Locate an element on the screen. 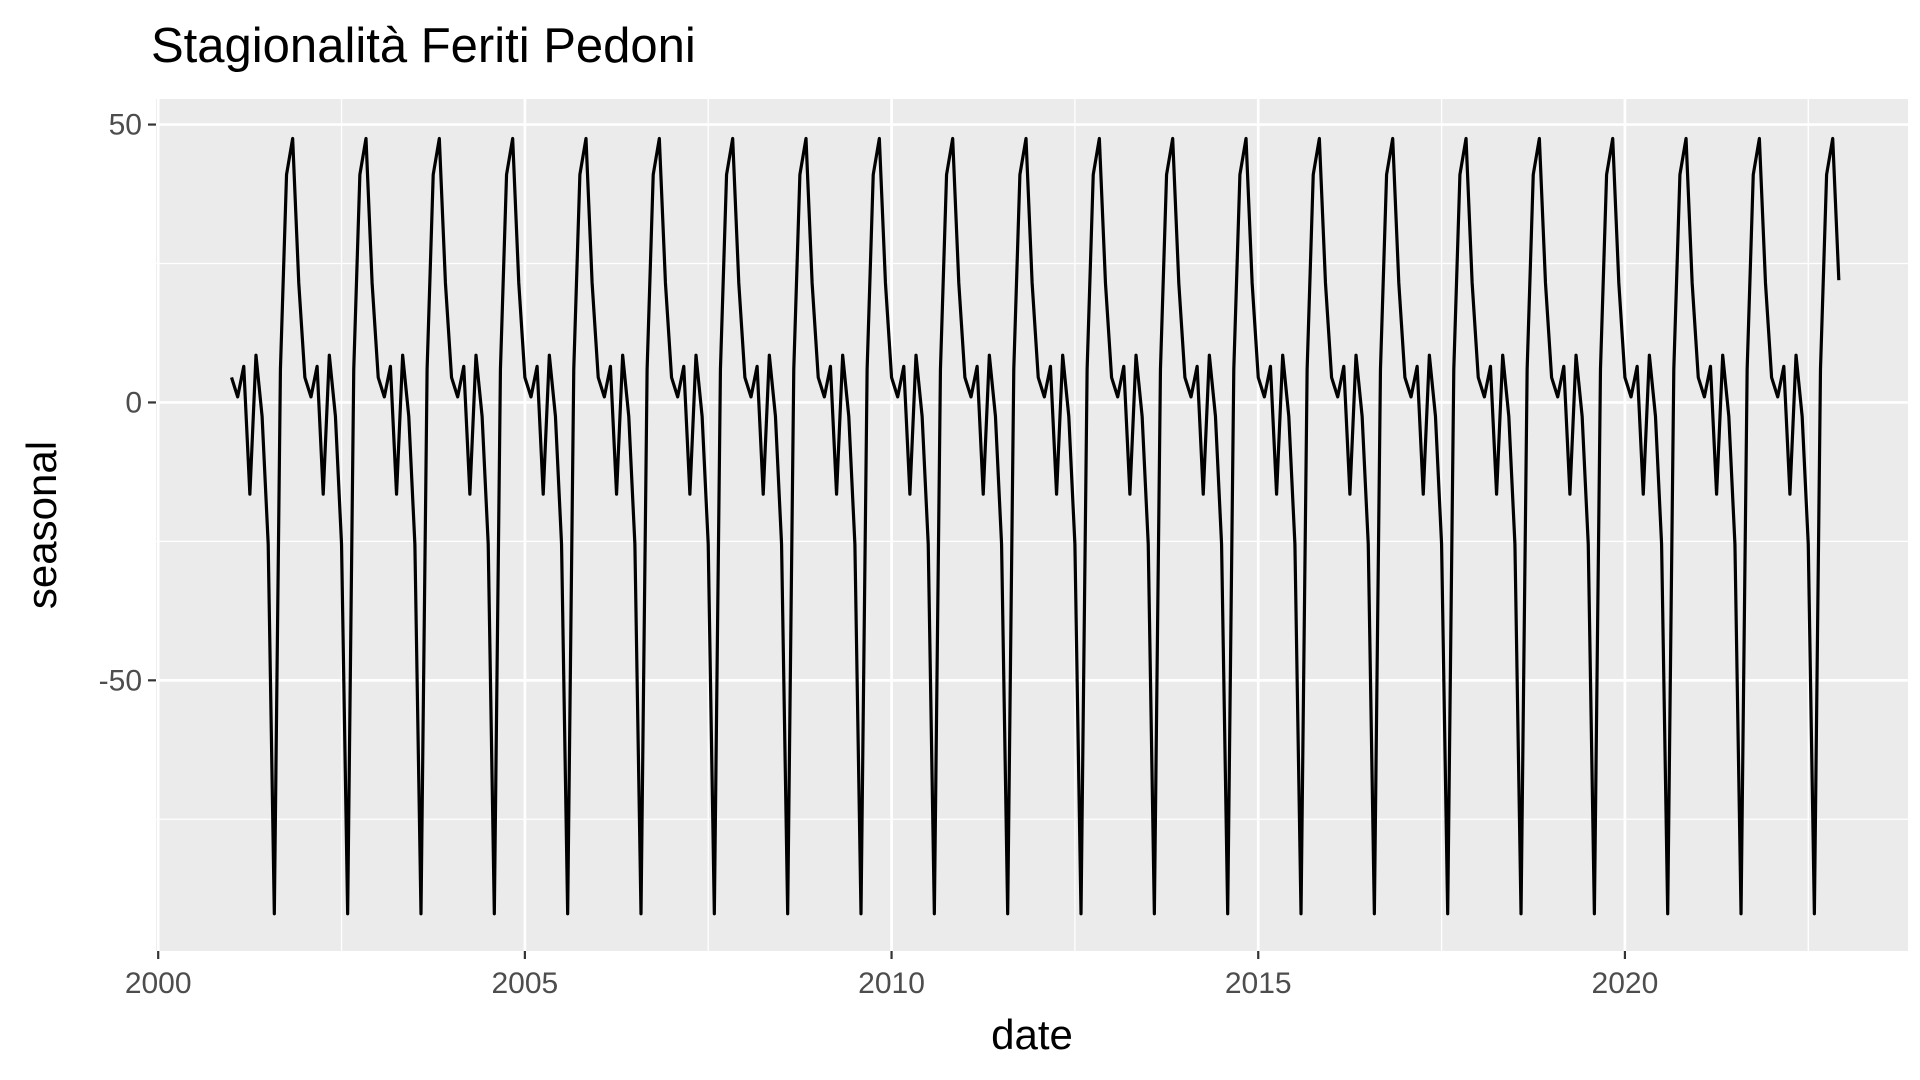  x-tick-label: 2010 is located at coordinates (891, 983).